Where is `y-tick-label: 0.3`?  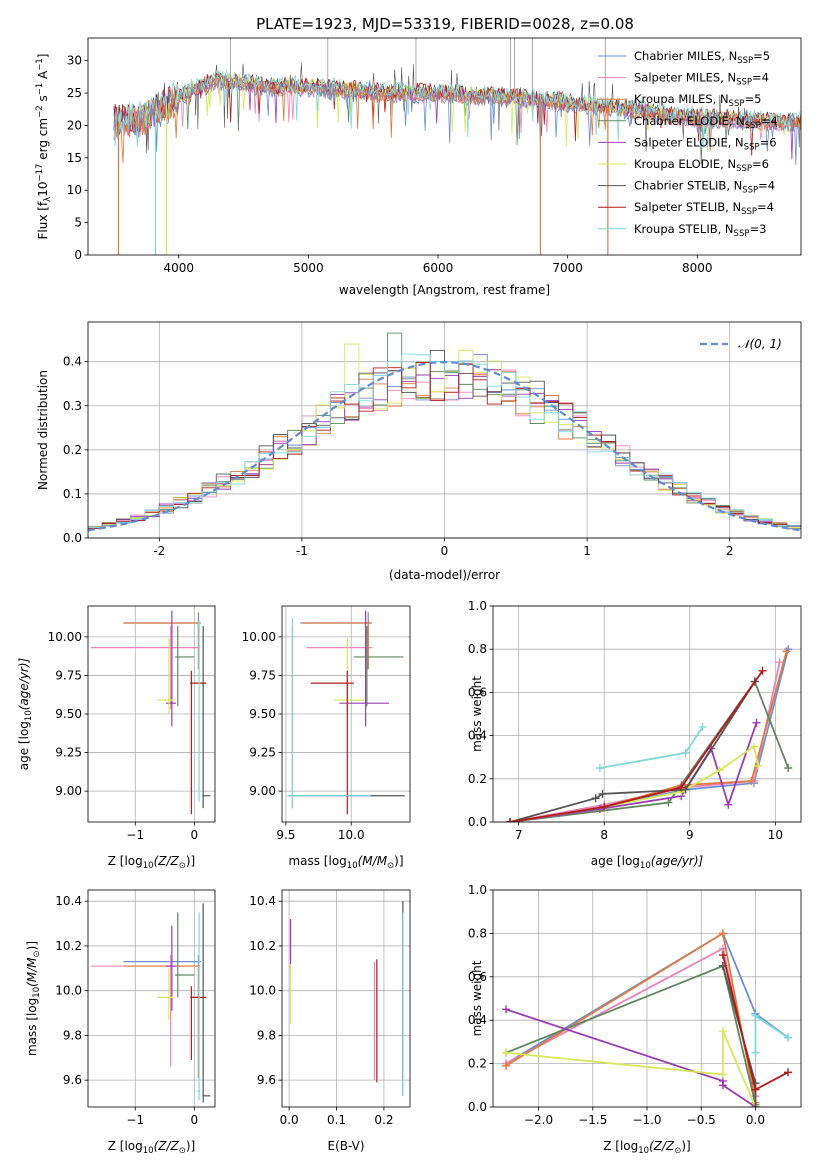 y-tick-label: 0.3 is located at coordinates (72, 406).